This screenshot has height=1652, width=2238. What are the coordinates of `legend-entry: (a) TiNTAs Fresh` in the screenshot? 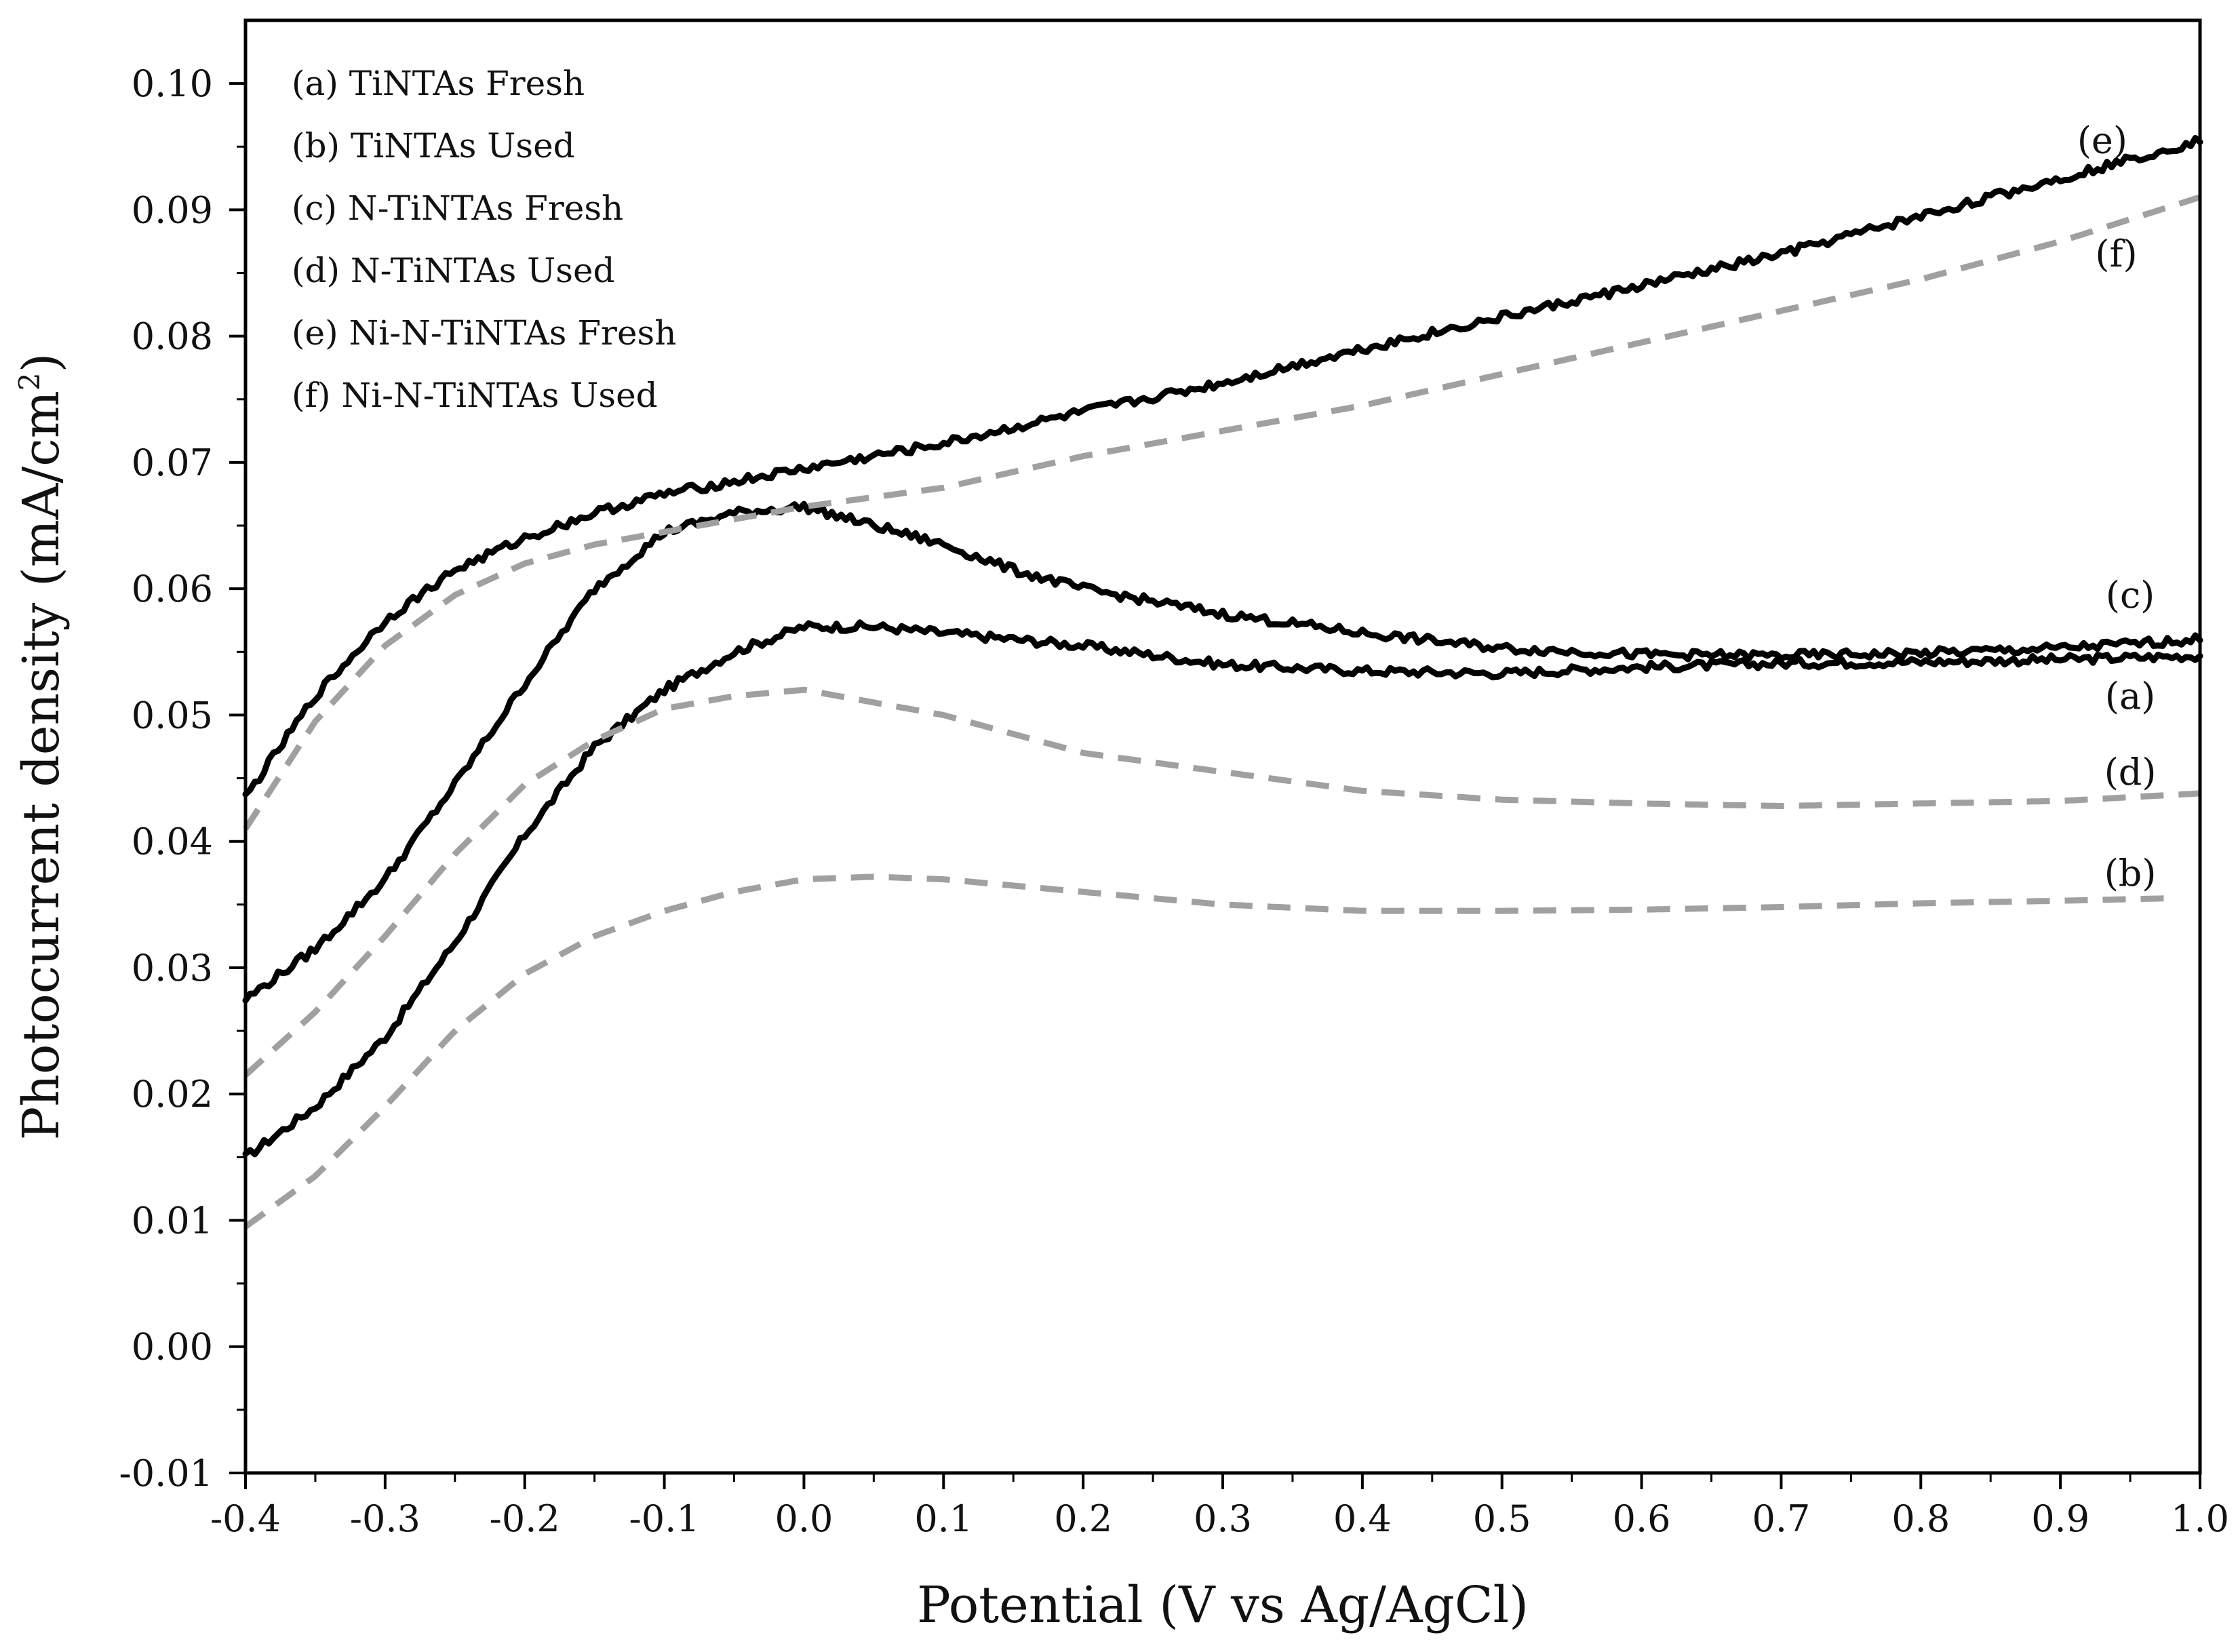 It's located at (438, 83).